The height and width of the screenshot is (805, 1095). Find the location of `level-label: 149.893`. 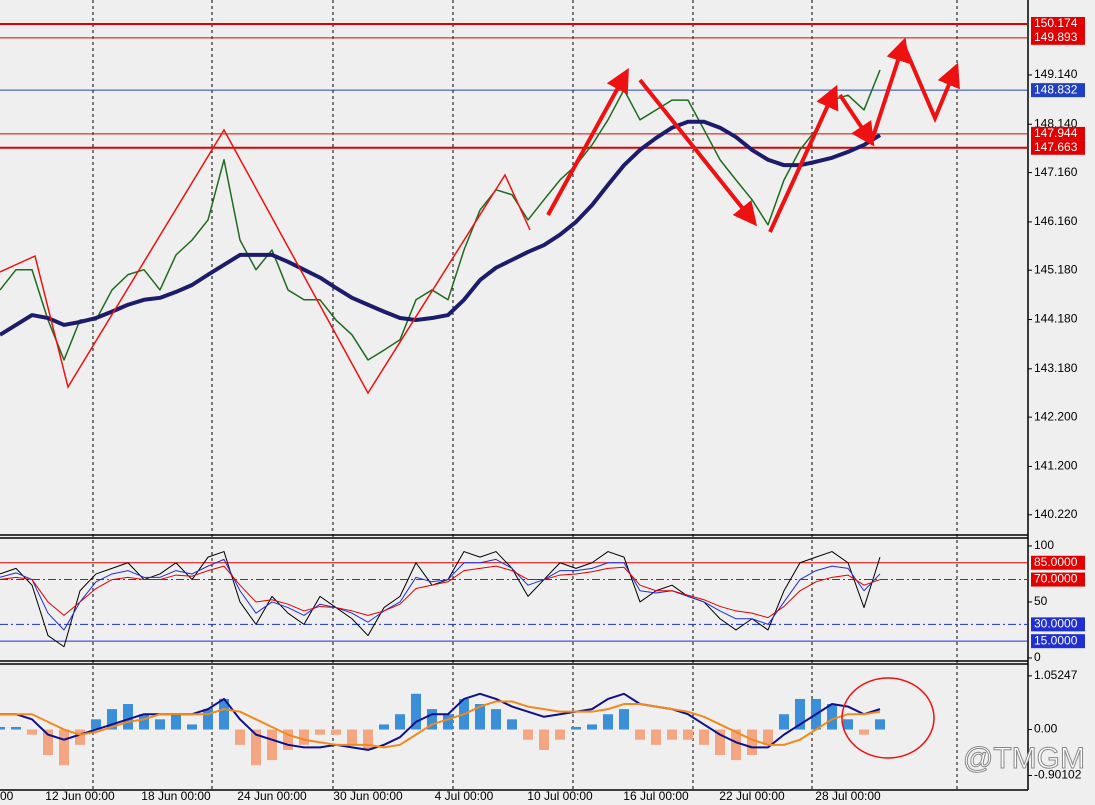

level-label: 149.893 is located at coordinates (1056, 37).